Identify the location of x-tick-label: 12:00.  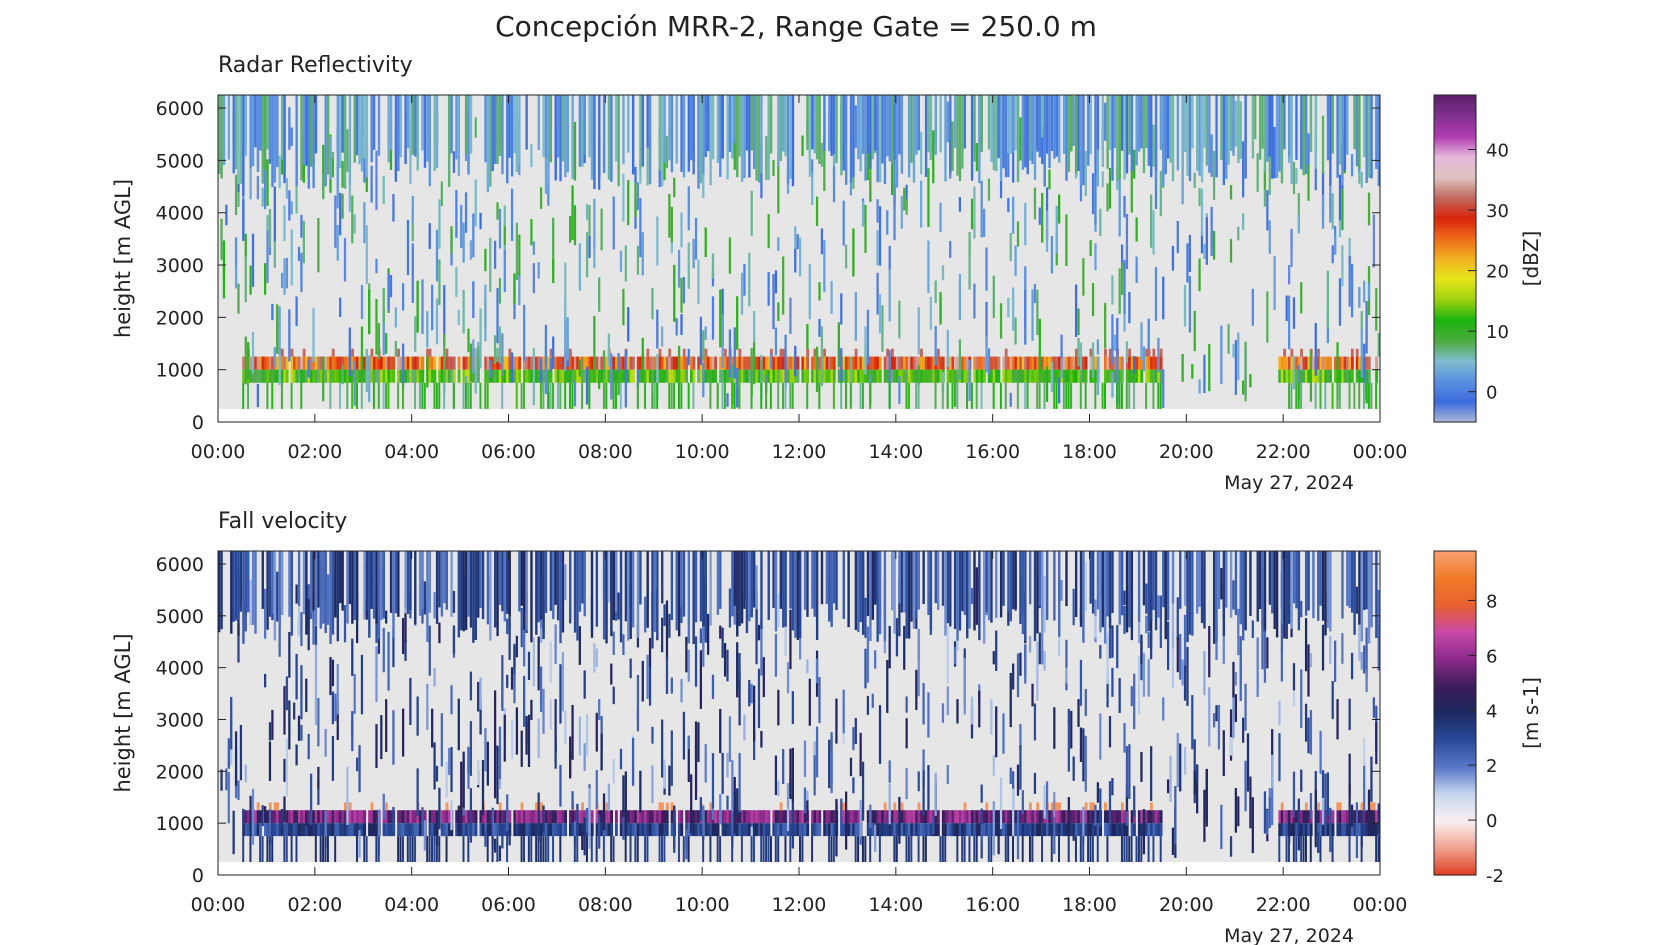
(799, 452).